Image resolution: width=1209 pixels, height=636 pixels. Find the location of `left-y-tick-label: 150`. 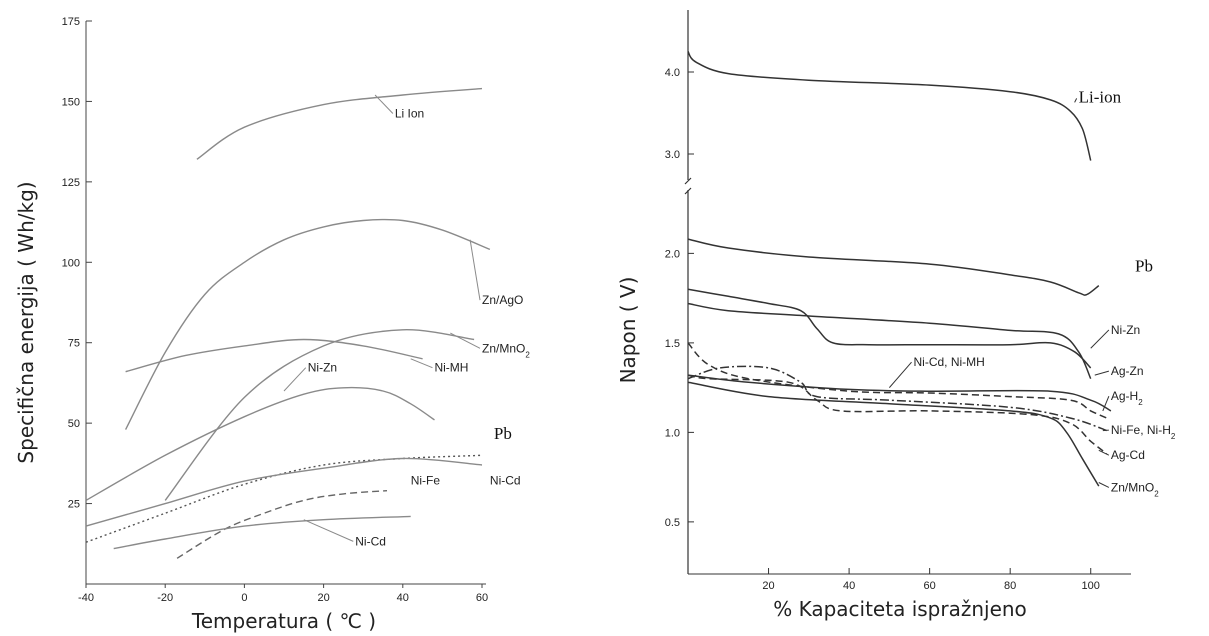

left-y-tick-label: 150 is located at coordinates (71, 102).